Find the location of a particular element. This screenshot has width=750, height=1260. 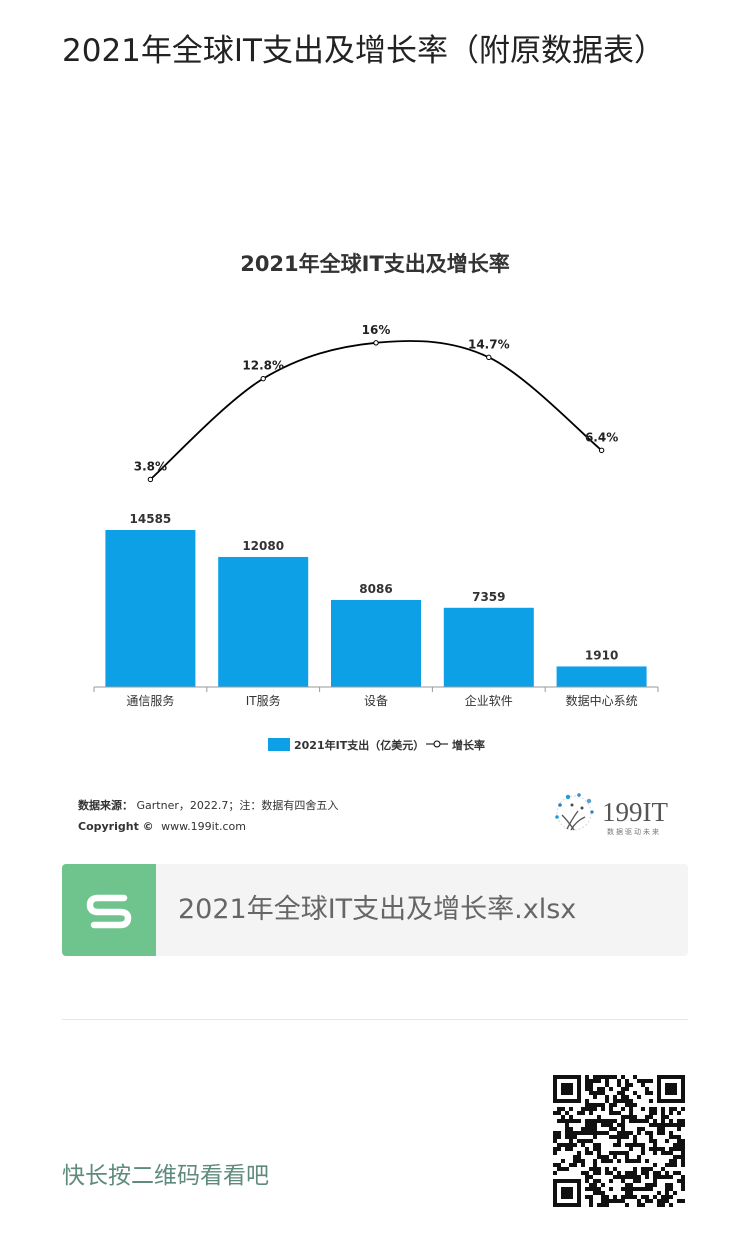

x-tick-label: 数据中心系统 is located at coordinates (602, 700).